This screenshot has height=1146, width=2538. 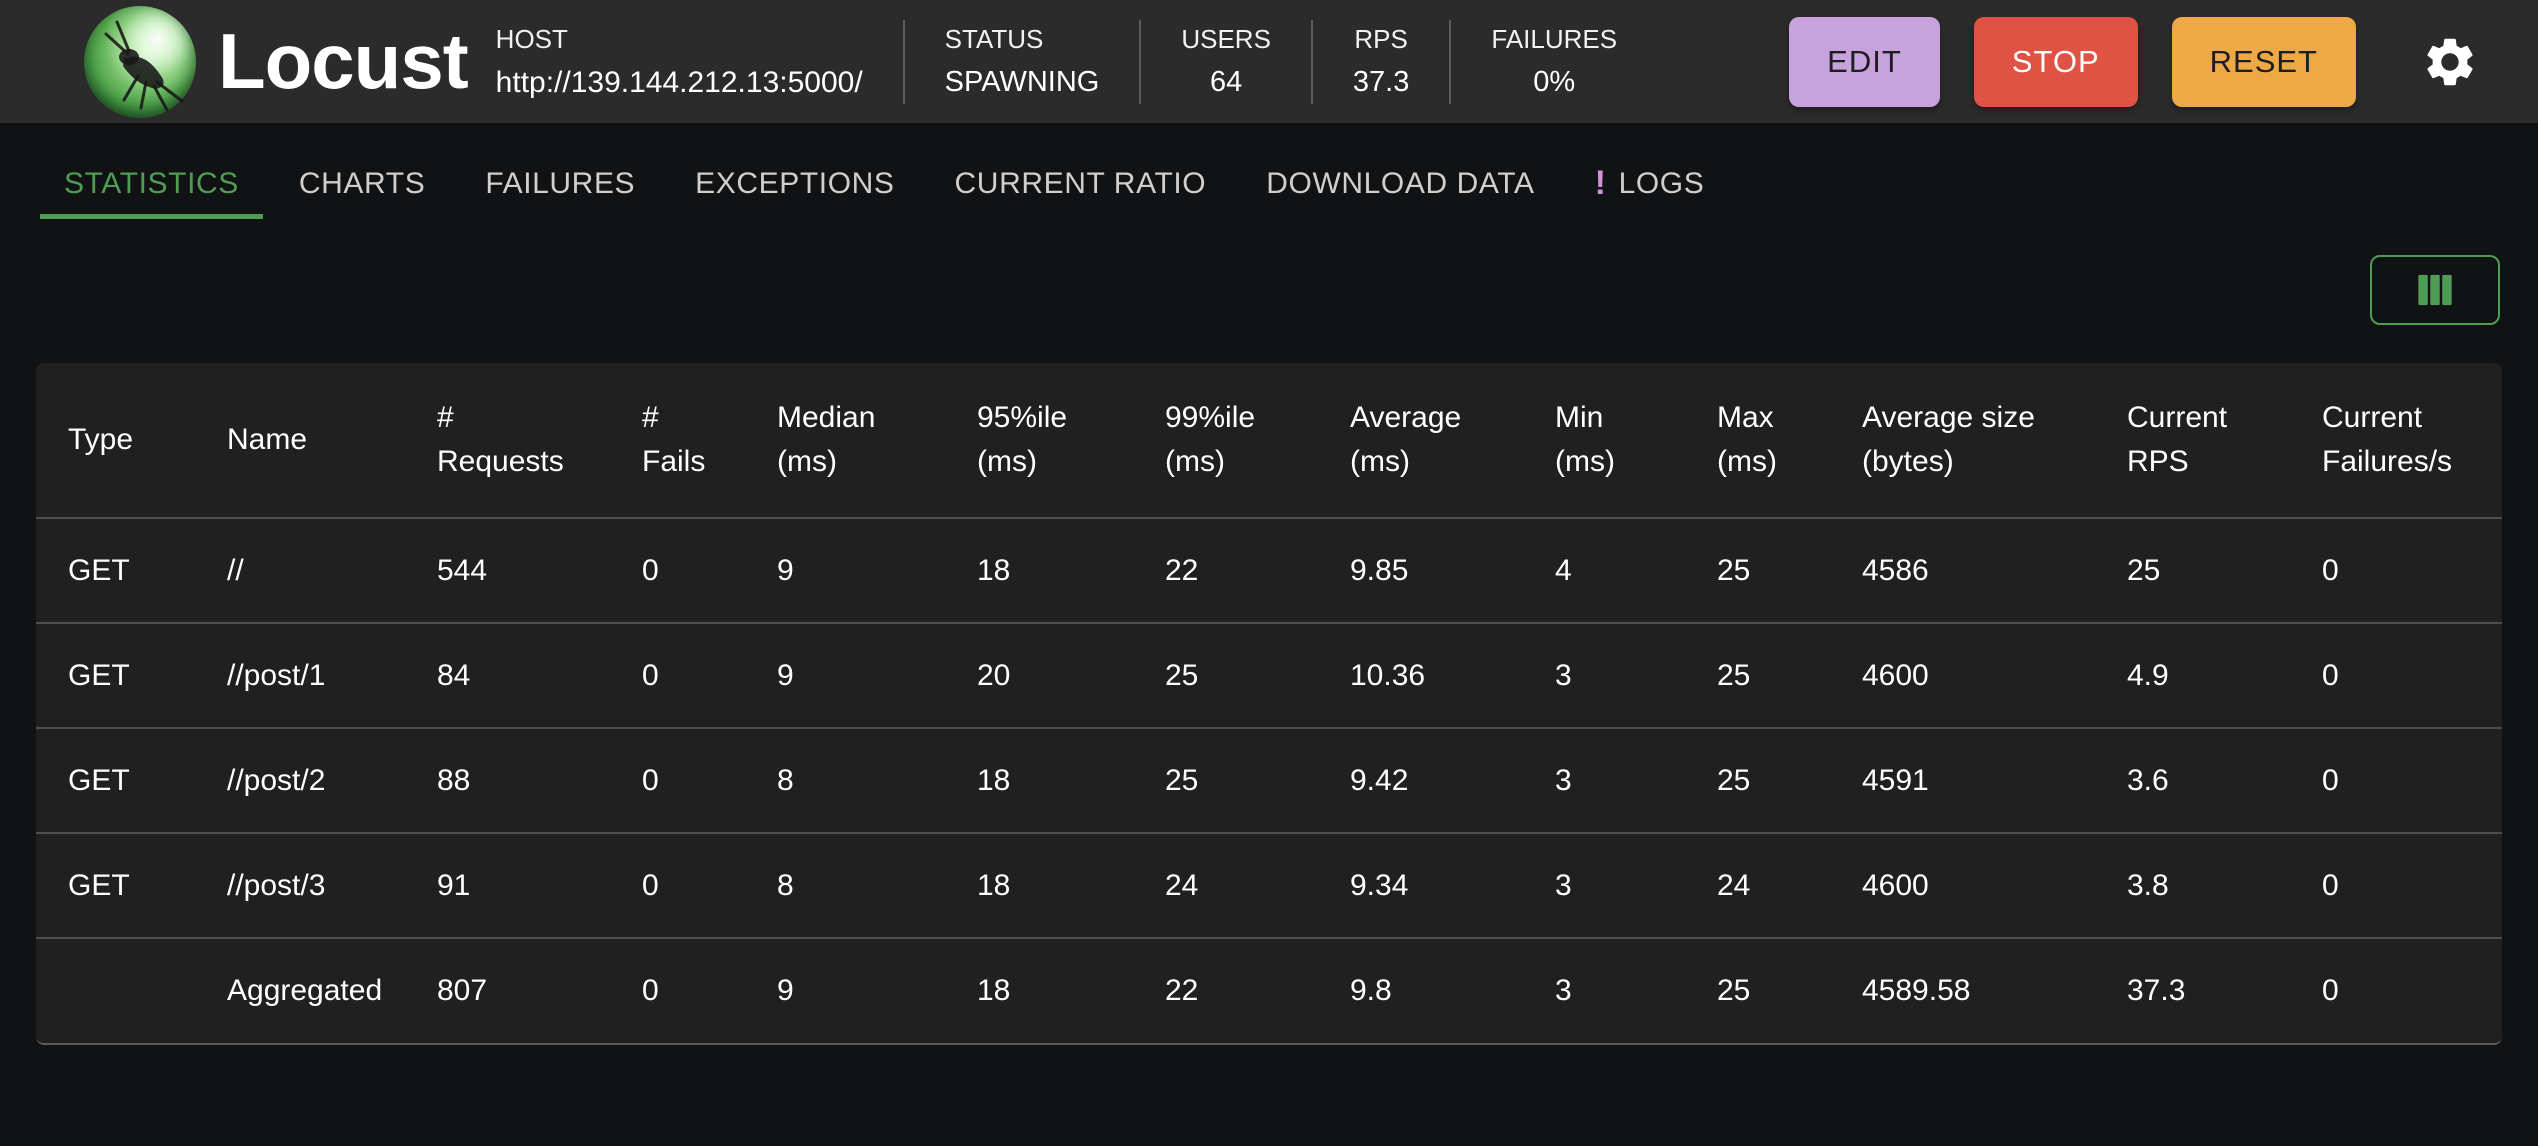 What do you see at coordinates (300, 570) in the screenshot?
I see `table-cell: //` at bounding box center [300, 570].